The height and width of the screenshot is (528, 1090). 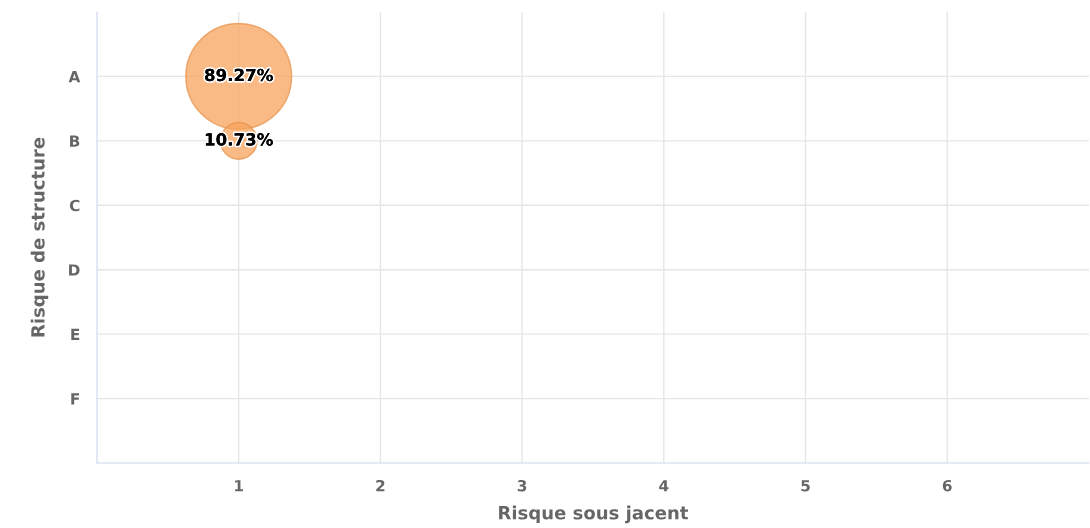 I want to click on y-tick-label: D, so click(x=74, y=270).